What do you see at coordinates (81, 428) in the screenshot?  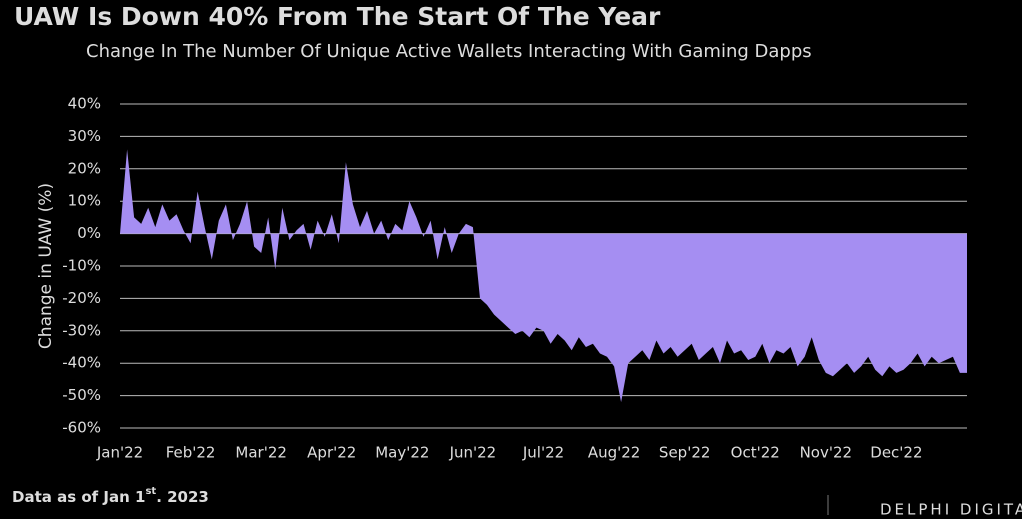 I see `y-tick-label: -60%` at bounding box center [81, 428].